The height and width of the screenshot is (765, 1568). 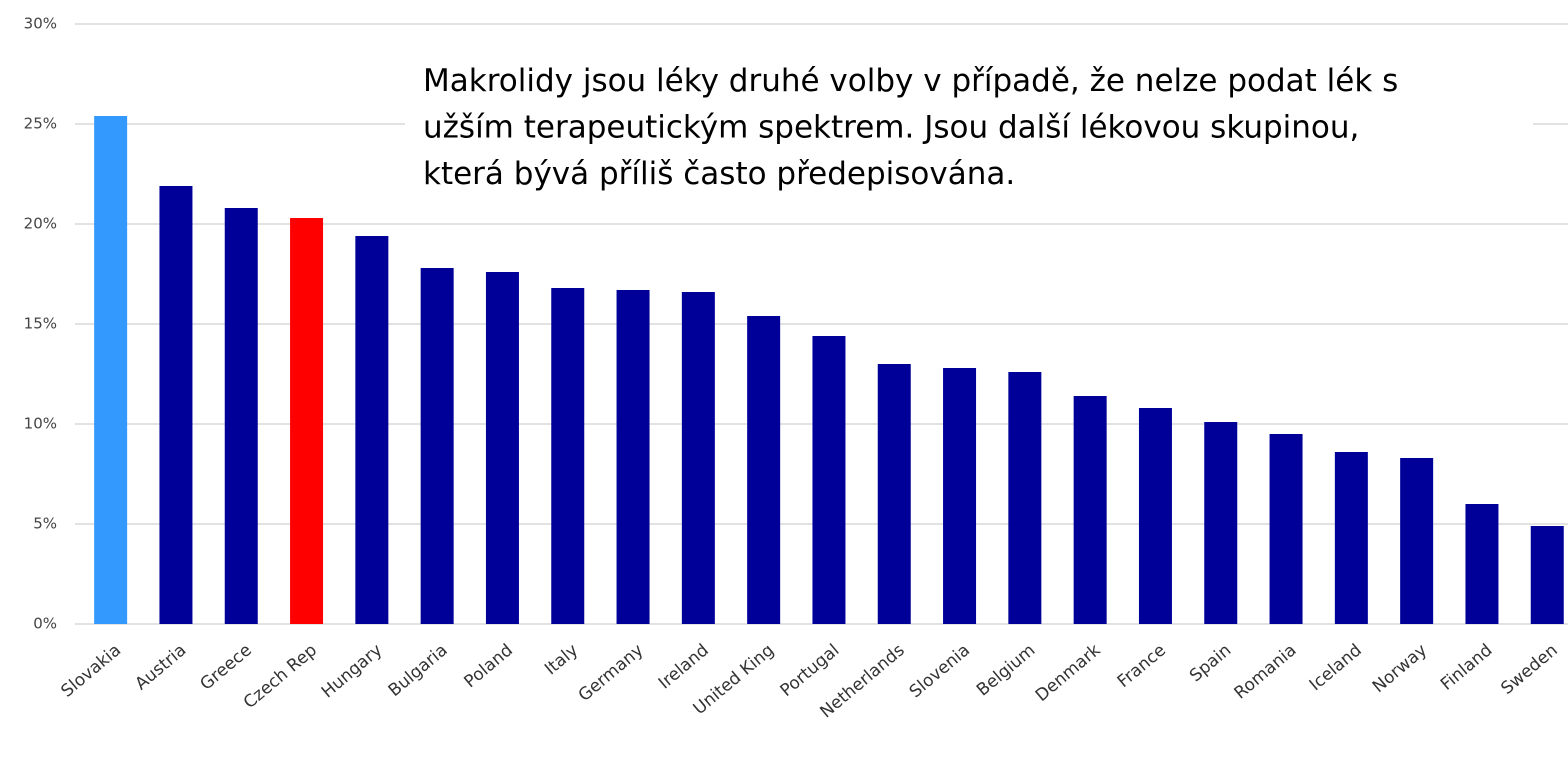 What do you see at coordinates (40, 324) in the screenshot?
I see `y-tick-label: 15%` at bounding box center [40, 324].